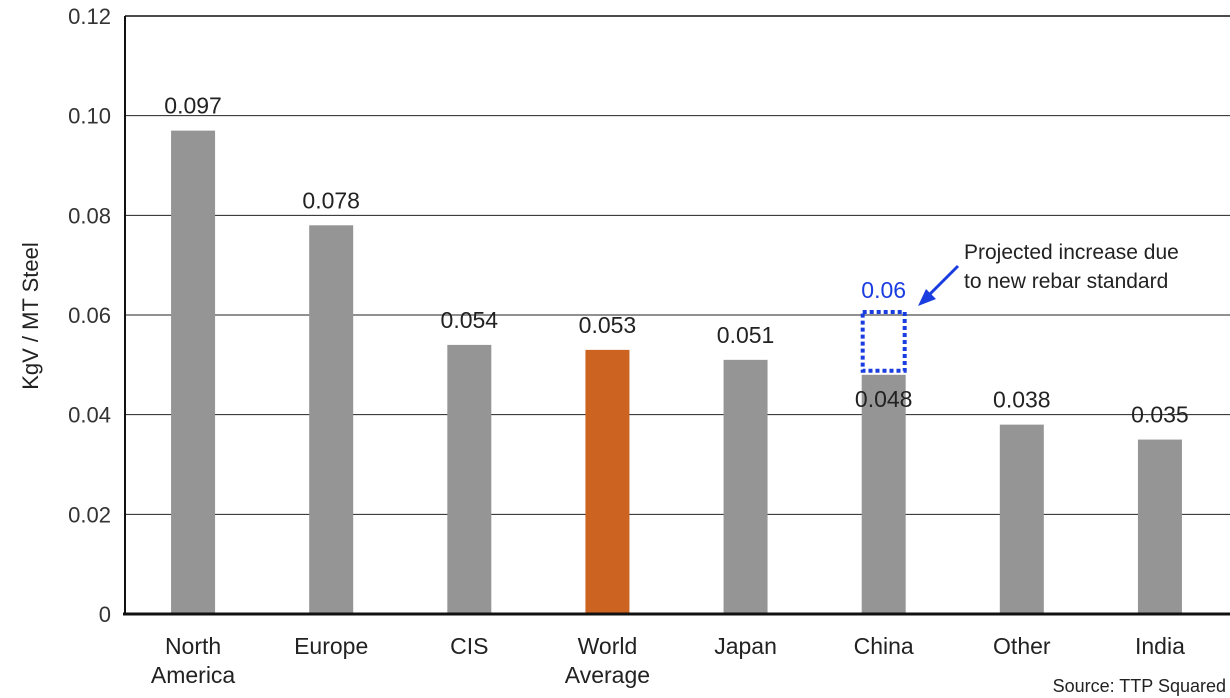 This screenshot has height=698, width=1230. Describe the element at coordinates (89, 215) in the screenshot. I see `y-tick-label: 0.08` at that location.